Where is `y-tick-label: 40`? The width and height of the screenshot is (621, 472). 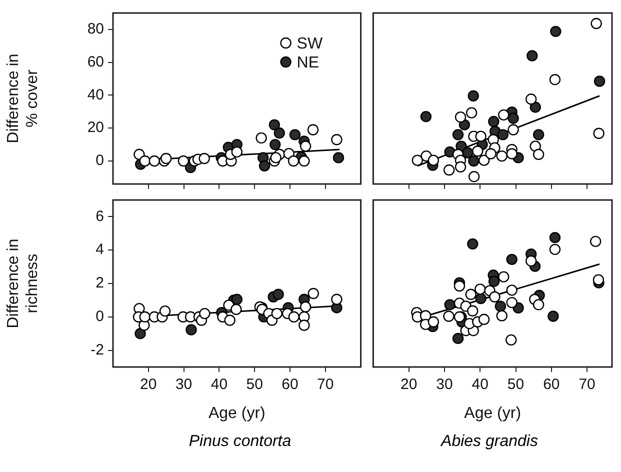 y-tick-label: 40 is located at coordinates (95, 95).